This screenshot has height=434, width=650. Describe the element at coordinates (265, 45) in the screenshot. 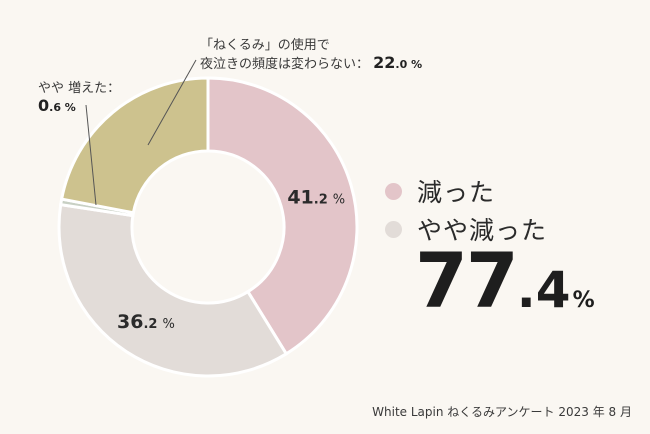

I see `callout-unchanged-line1: 「ねくるみ」の使用で` at that location.